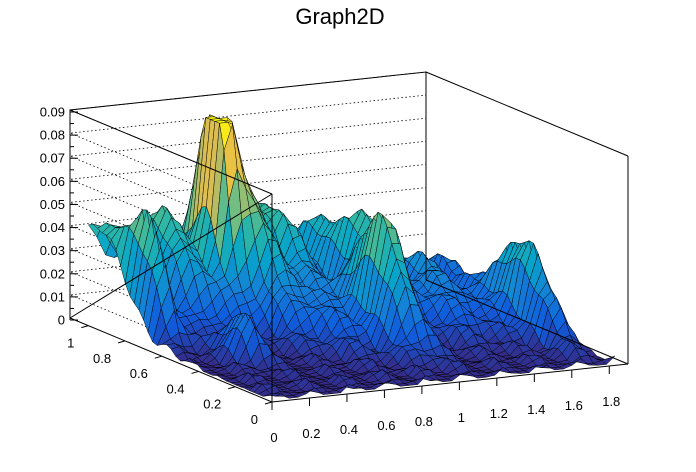  I want to click on frame-top-left, so click(171, 152).